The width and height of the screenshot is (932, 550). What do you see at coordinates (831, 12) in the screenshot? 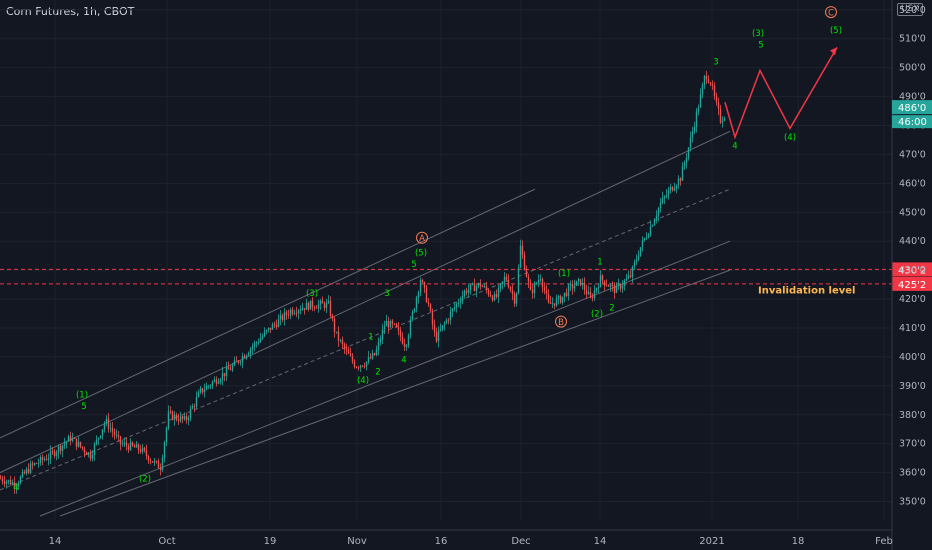
I see `wave-circle` at bounding box center [831, 12].